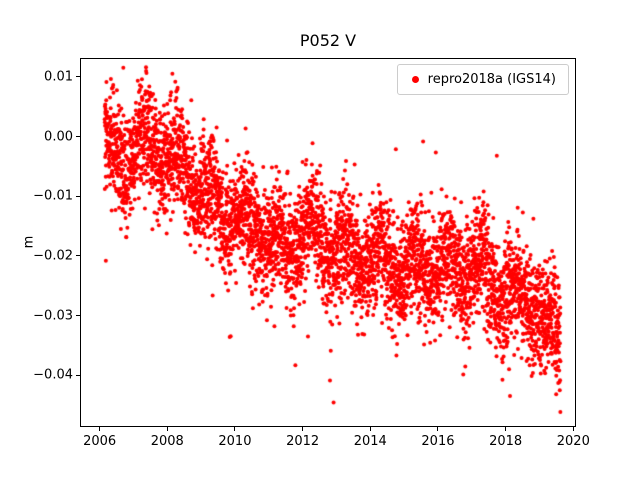 The height and width of the screenshot is (480, 640). I want to click on x-tick-label: 2008, so click(167, 441).